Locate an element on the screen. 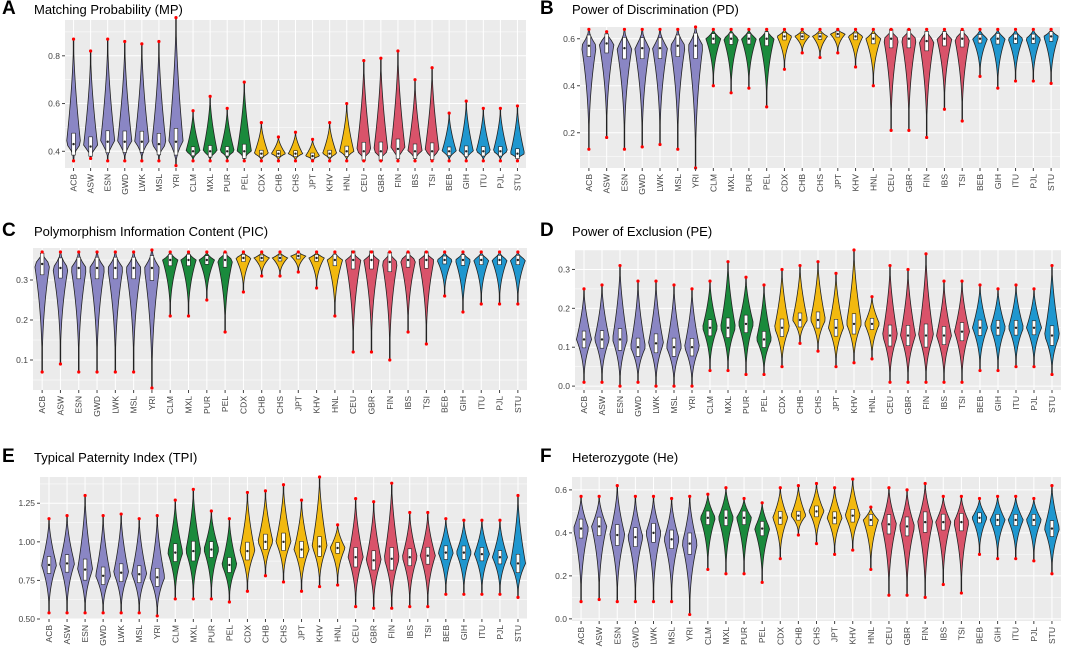 This screenshot has width=1065, height=667. median-dot-MSL is located at coordinates (671, 539).